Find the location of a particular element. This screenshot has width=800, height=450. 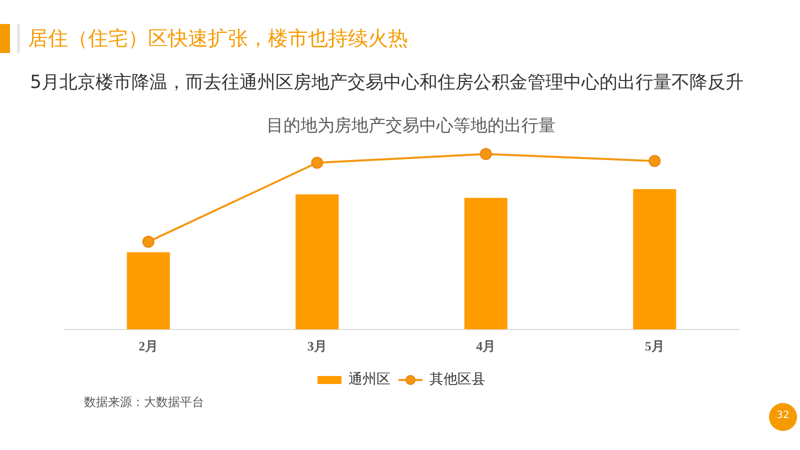

x-tick-label: 4月 is located at coordinates (486, 346).